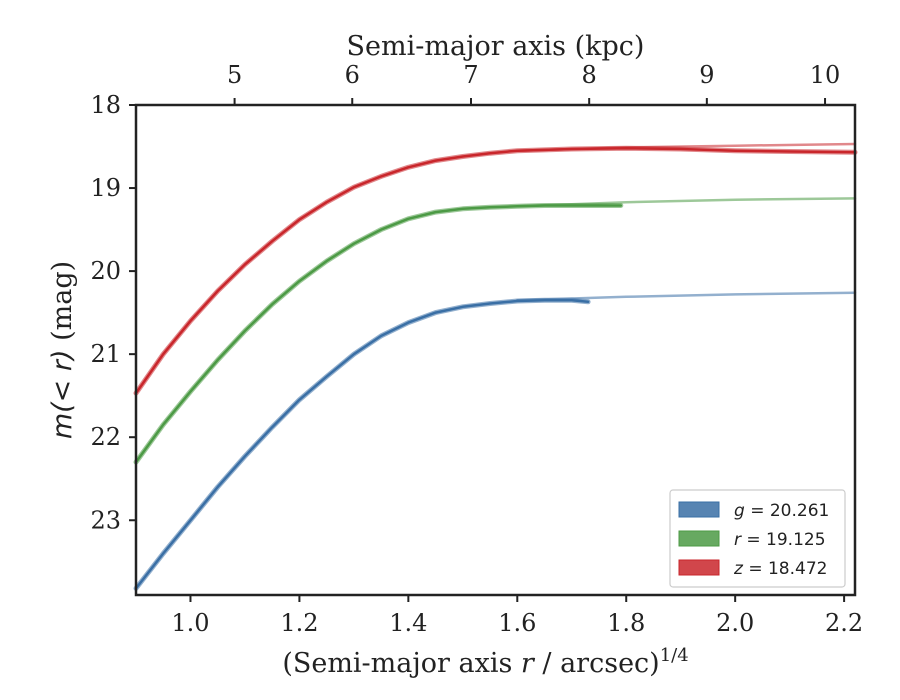 This screenshot has width=900, height=700. Describe the element at coordinates (781, 511) in the screenshot. I see `legend-label-g: g = 20.261` at that location.